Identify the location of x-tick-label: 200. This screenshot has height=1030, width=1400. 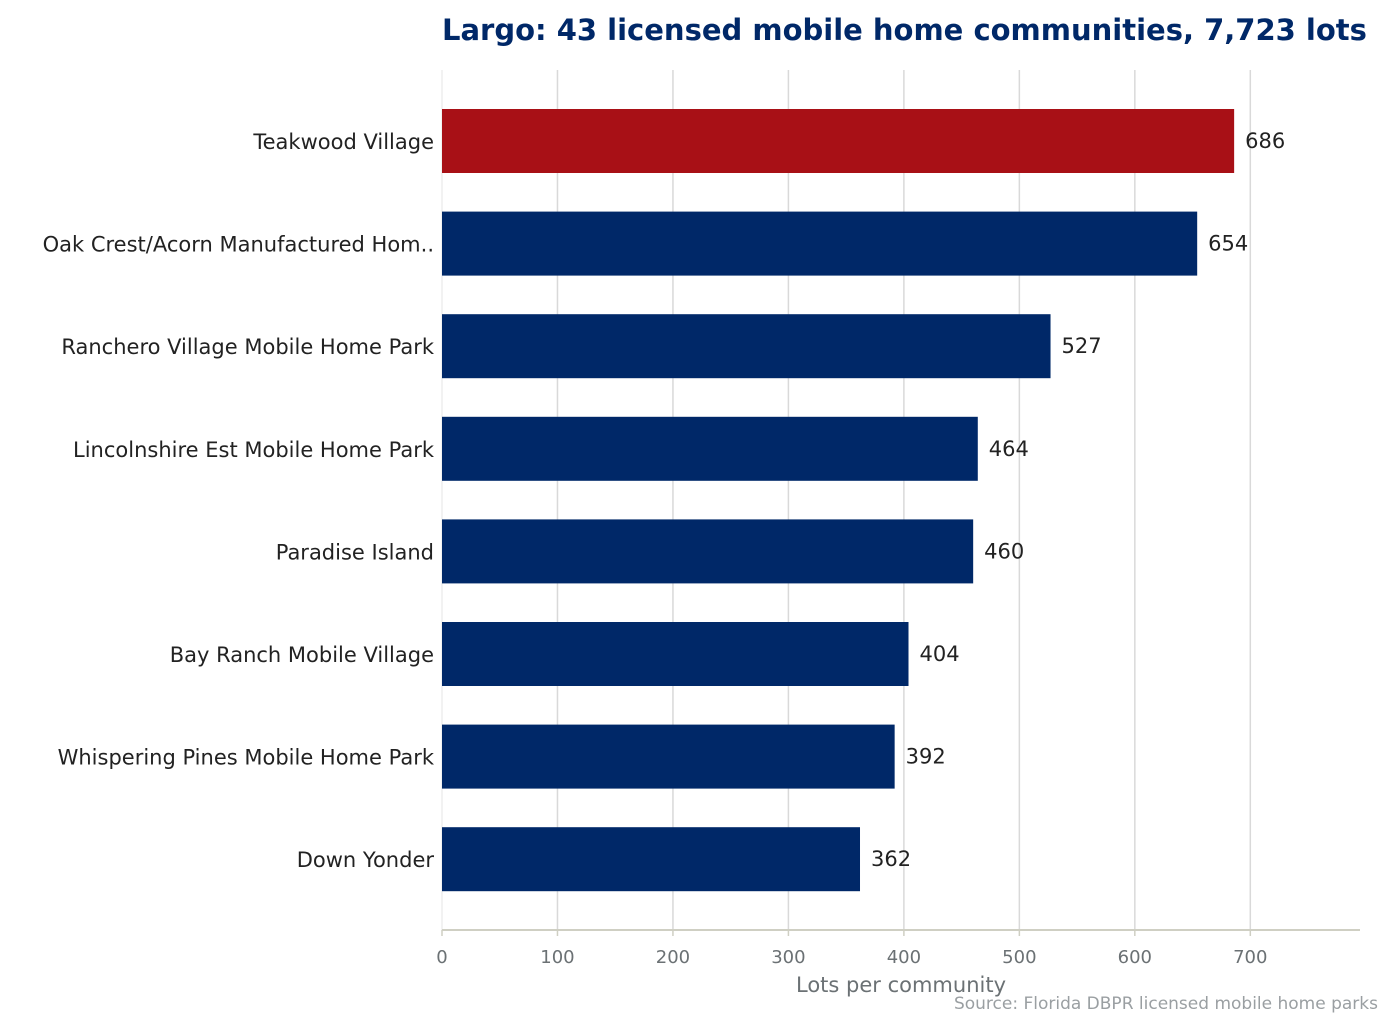
(673, 957).